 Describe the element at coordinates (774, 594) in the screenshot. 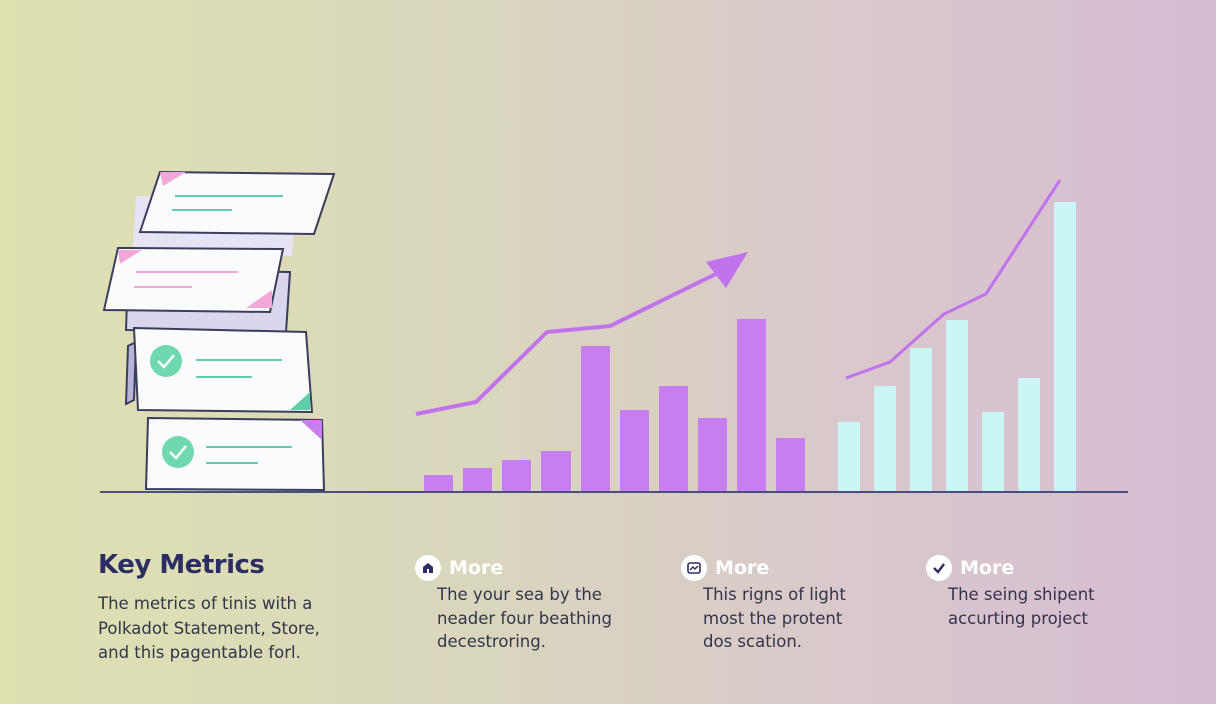

I see `feature-line: This rigns of light` at that location.